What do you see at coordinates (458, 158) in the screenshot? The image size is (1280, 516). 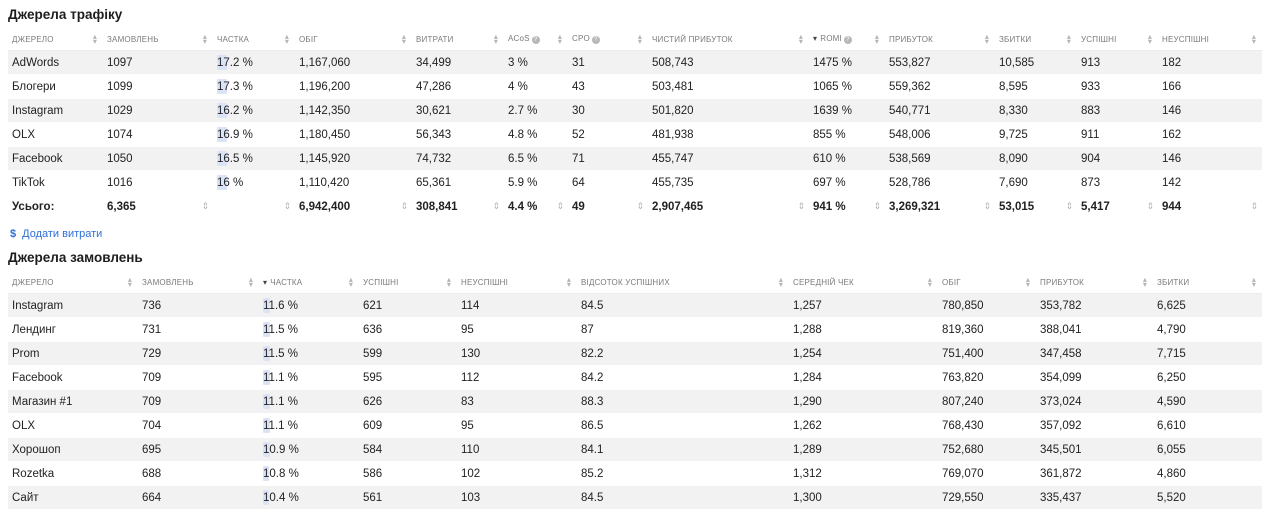 I see `cell-costs: 74,732` at bounding box center [458, 158].